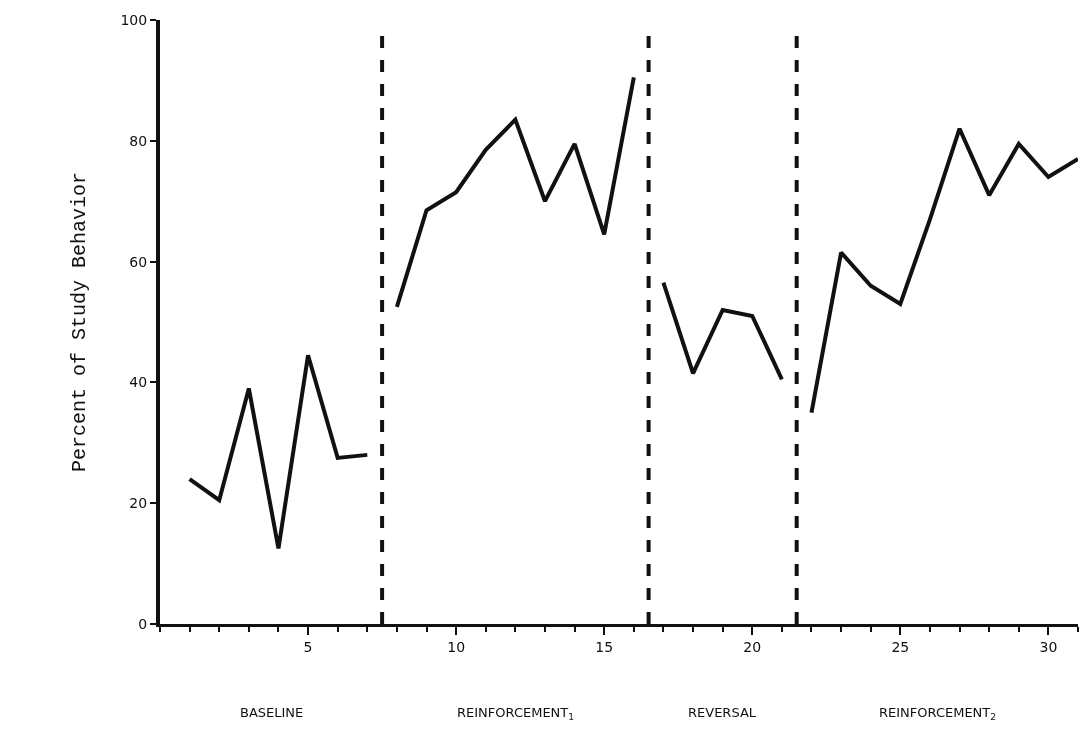  I want to click on x-tick-label: 25, so click(900, 646).